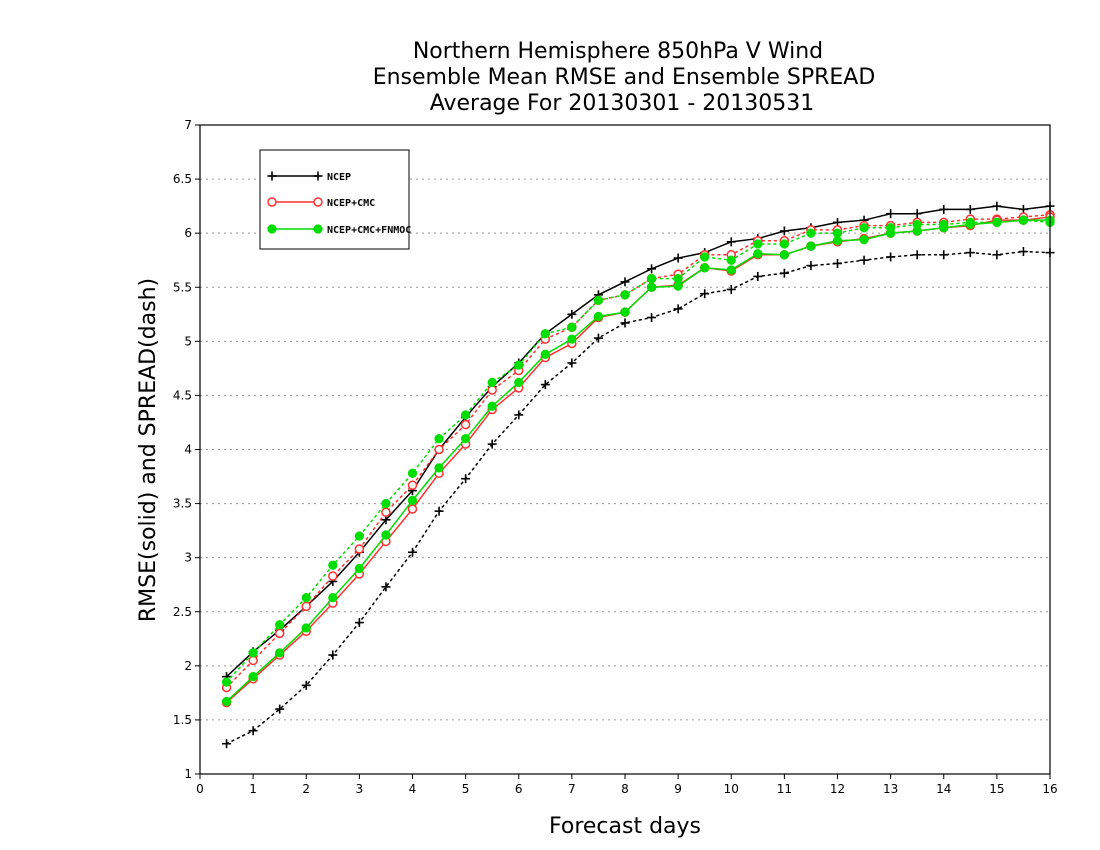 The width and height of the screenshot is (1100, 850). What do you see at coordinates (625, 826) in the screenshot?
I see `x-axis-label: Forecast days` at bounding box center [625, 826].